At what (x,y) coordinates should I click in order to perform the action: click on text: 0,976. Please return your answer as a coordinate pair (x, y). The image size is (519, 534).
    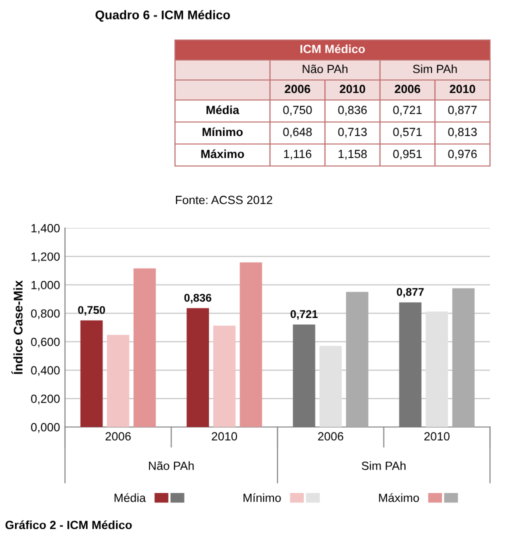
    Looking at the image, I should click on (462, 155).